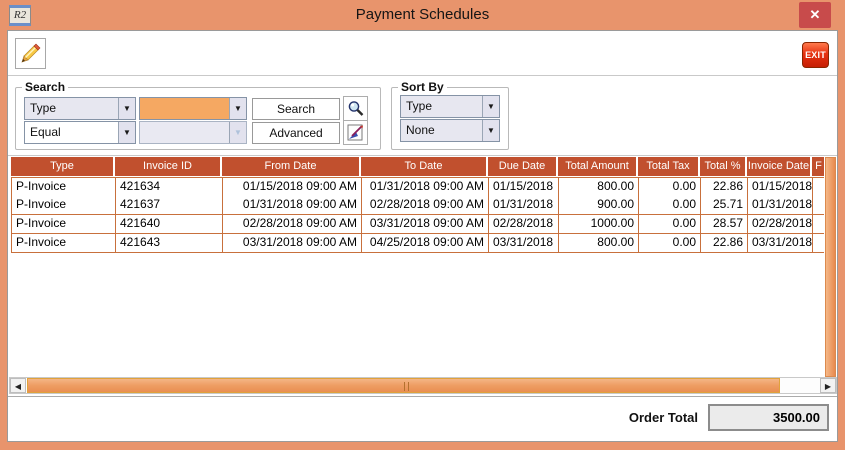  What do you see at coordinates (169, 224) in the screenshot?
I see `table-cell: 421640` at bounding box center [169, 224].